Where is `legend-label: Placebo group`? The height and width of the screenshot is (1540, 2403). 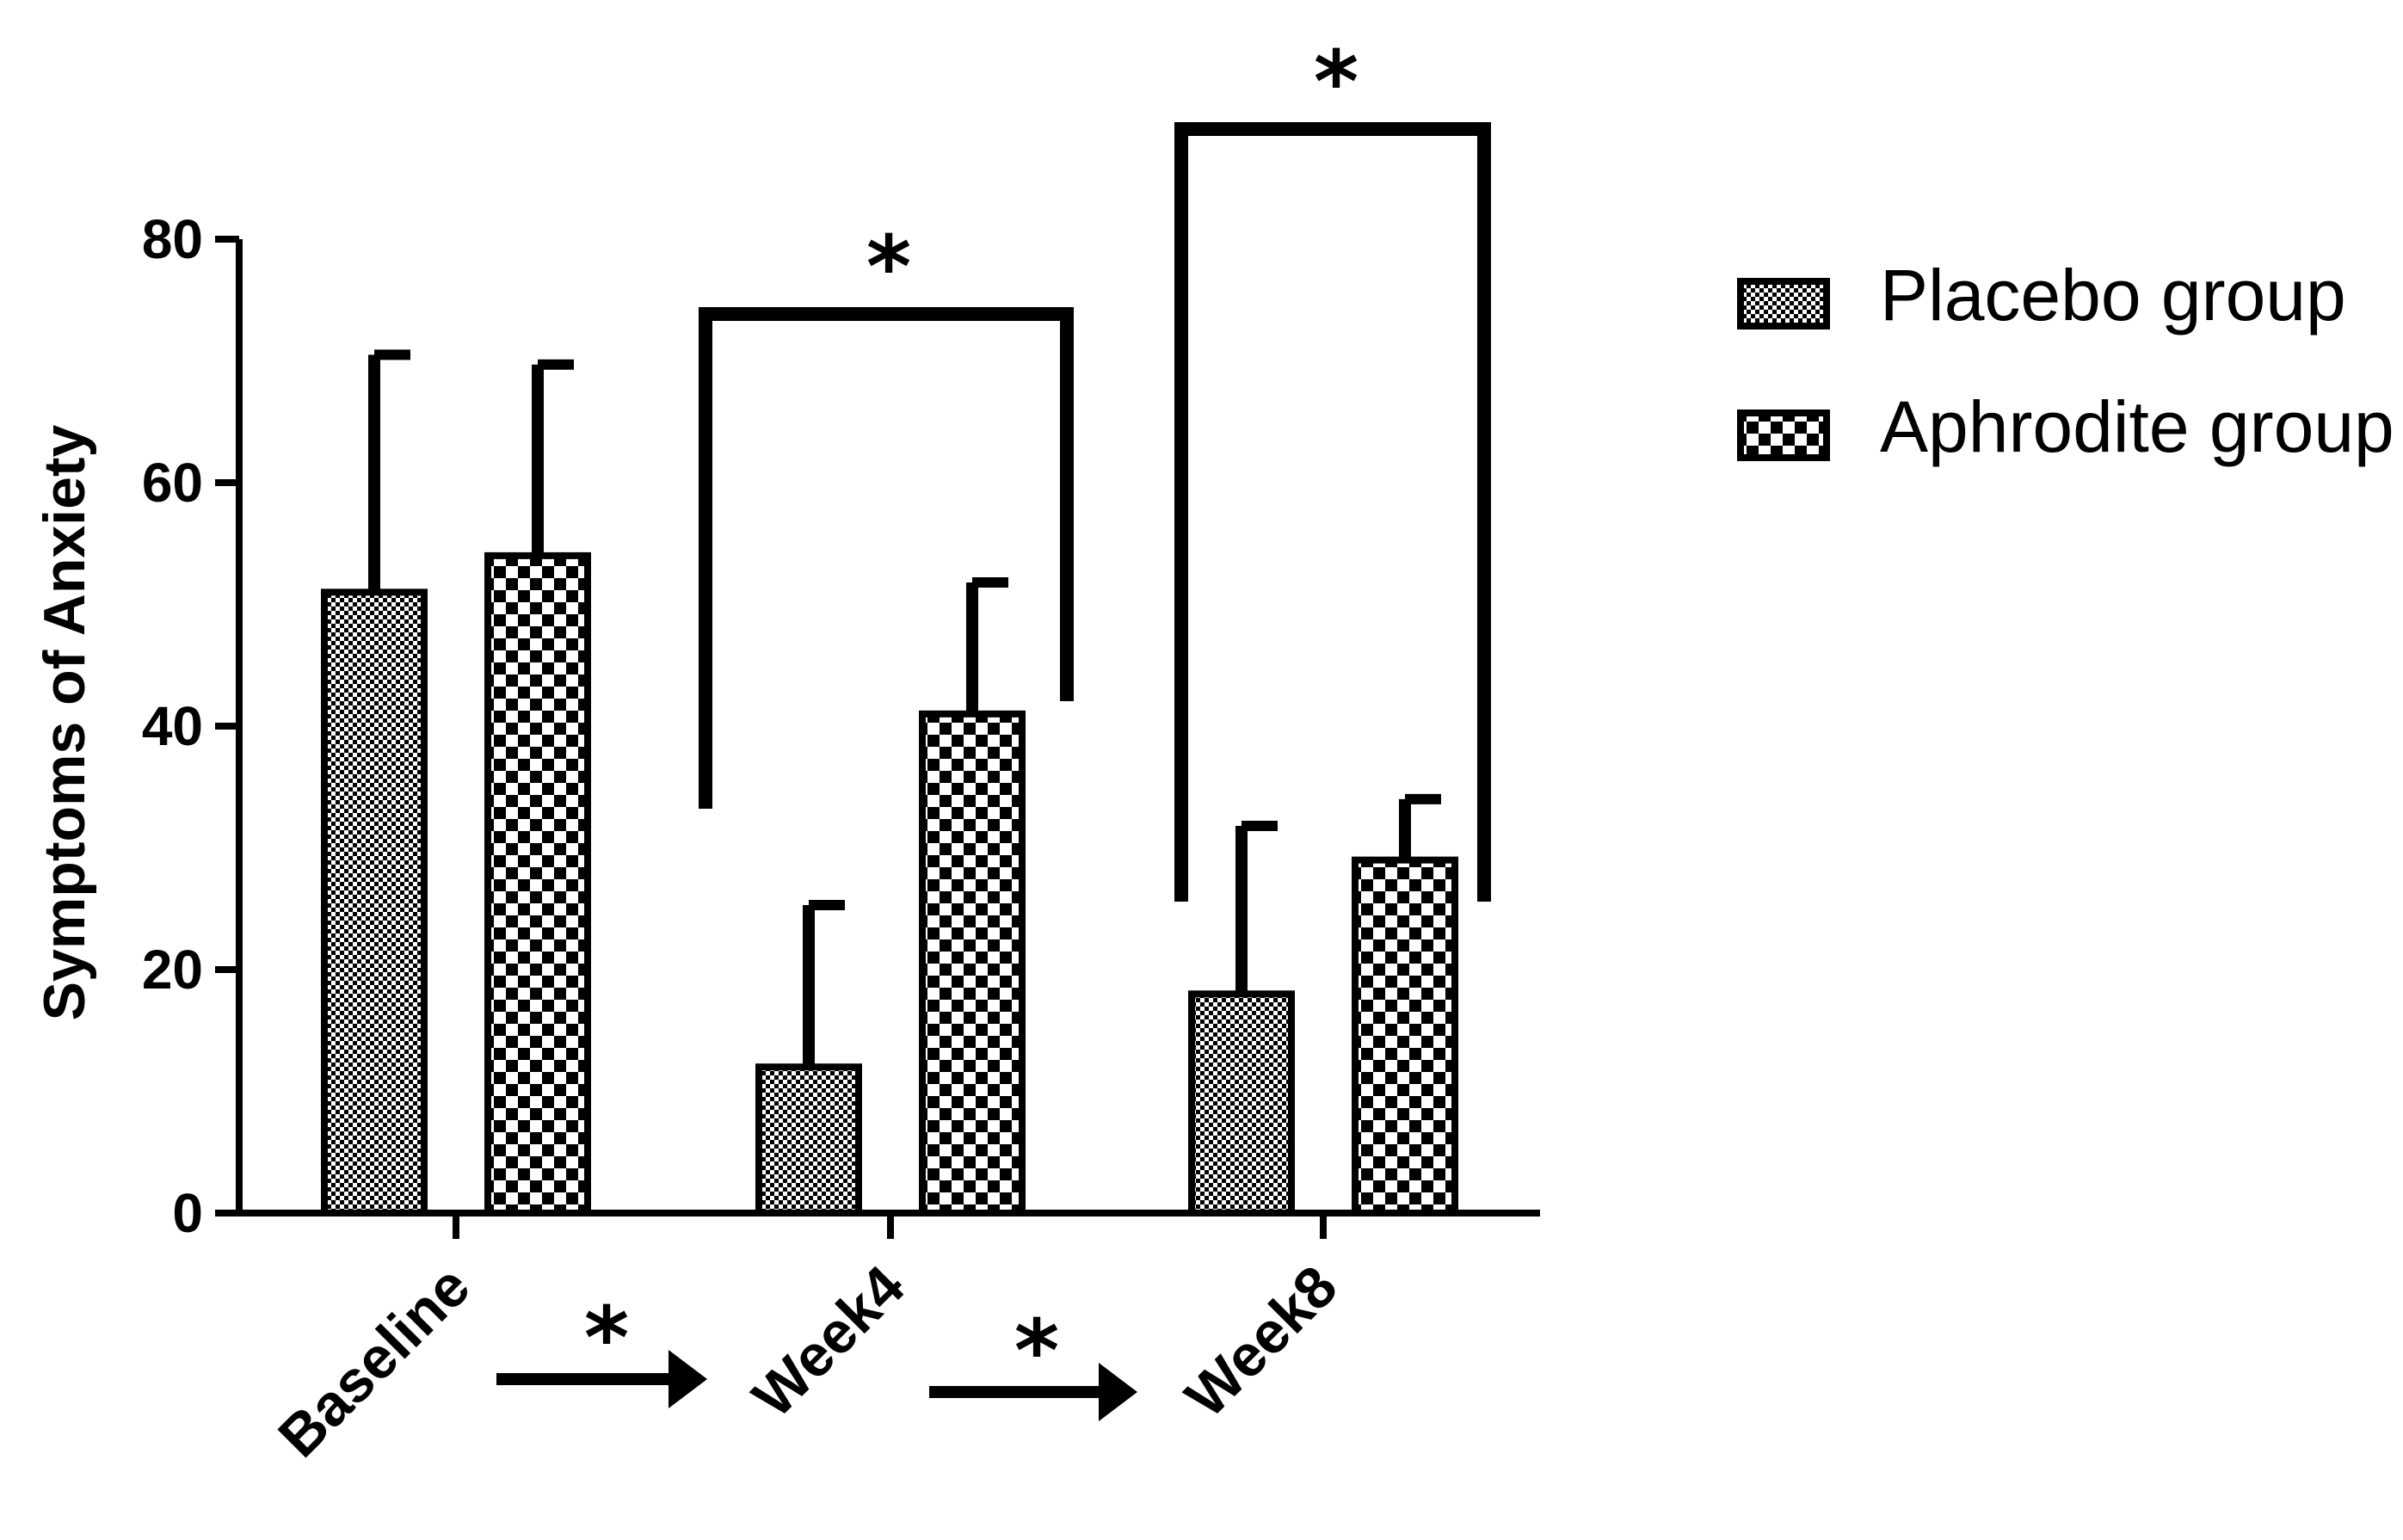 legend-label: Placebo group is located at coordinates (2113, 296).